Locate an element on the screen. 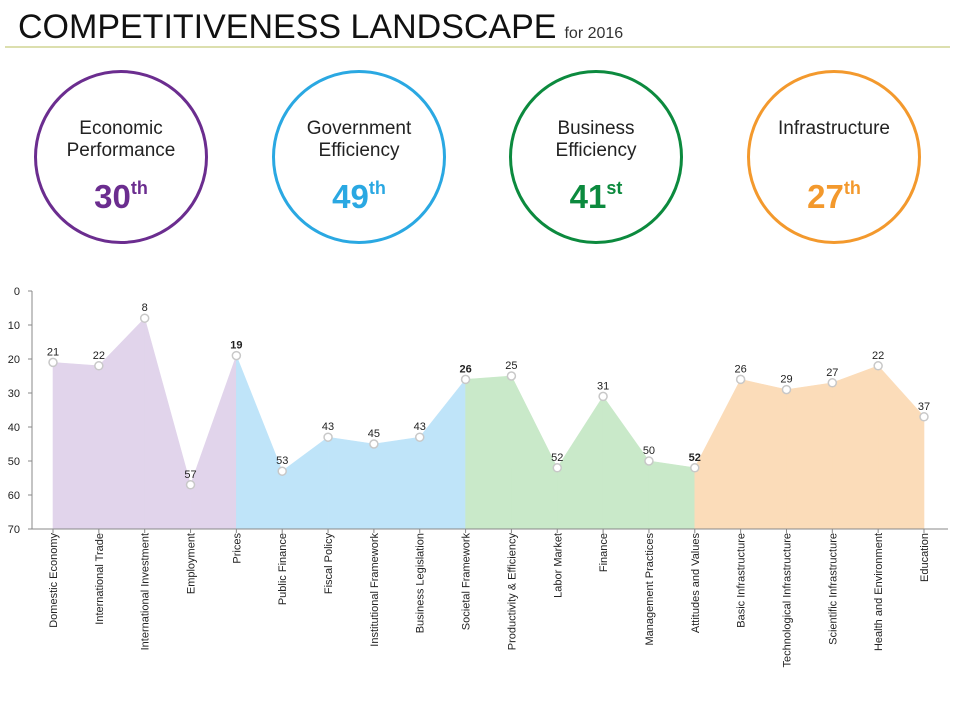 The image size is (955, 705). subtitle: for 2016 is located at coordinates (594, 33).